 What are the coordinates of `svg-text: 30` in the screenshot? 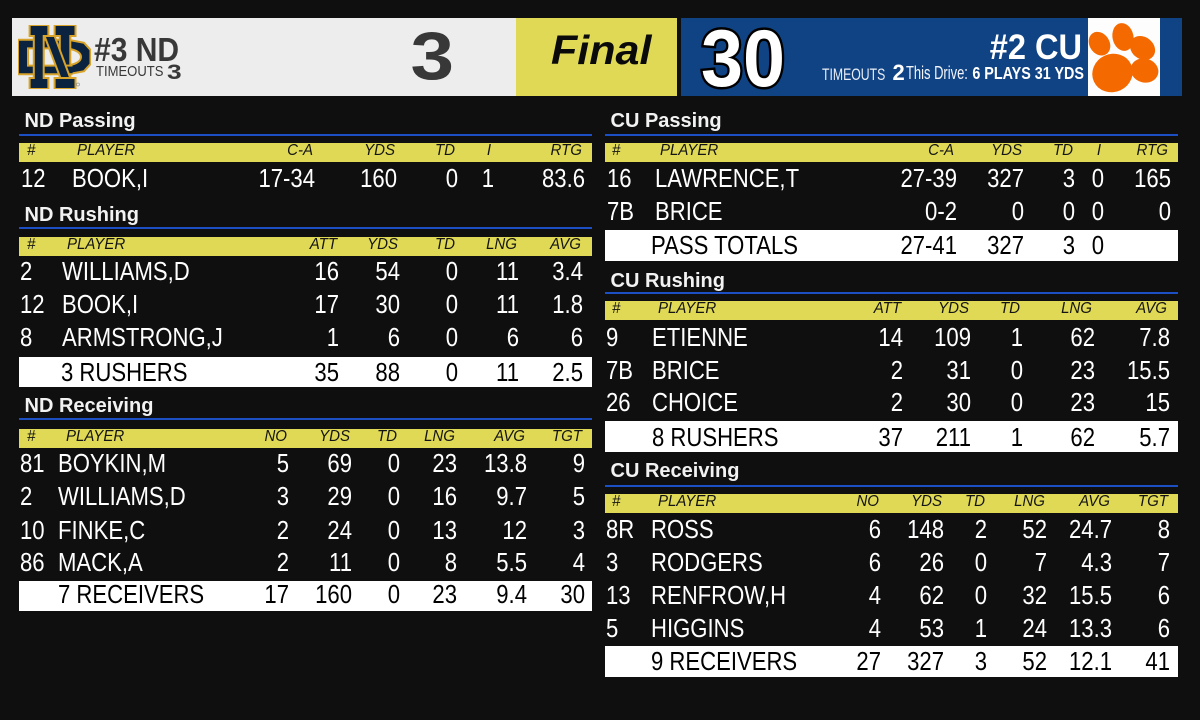 It's located at (743, 57).